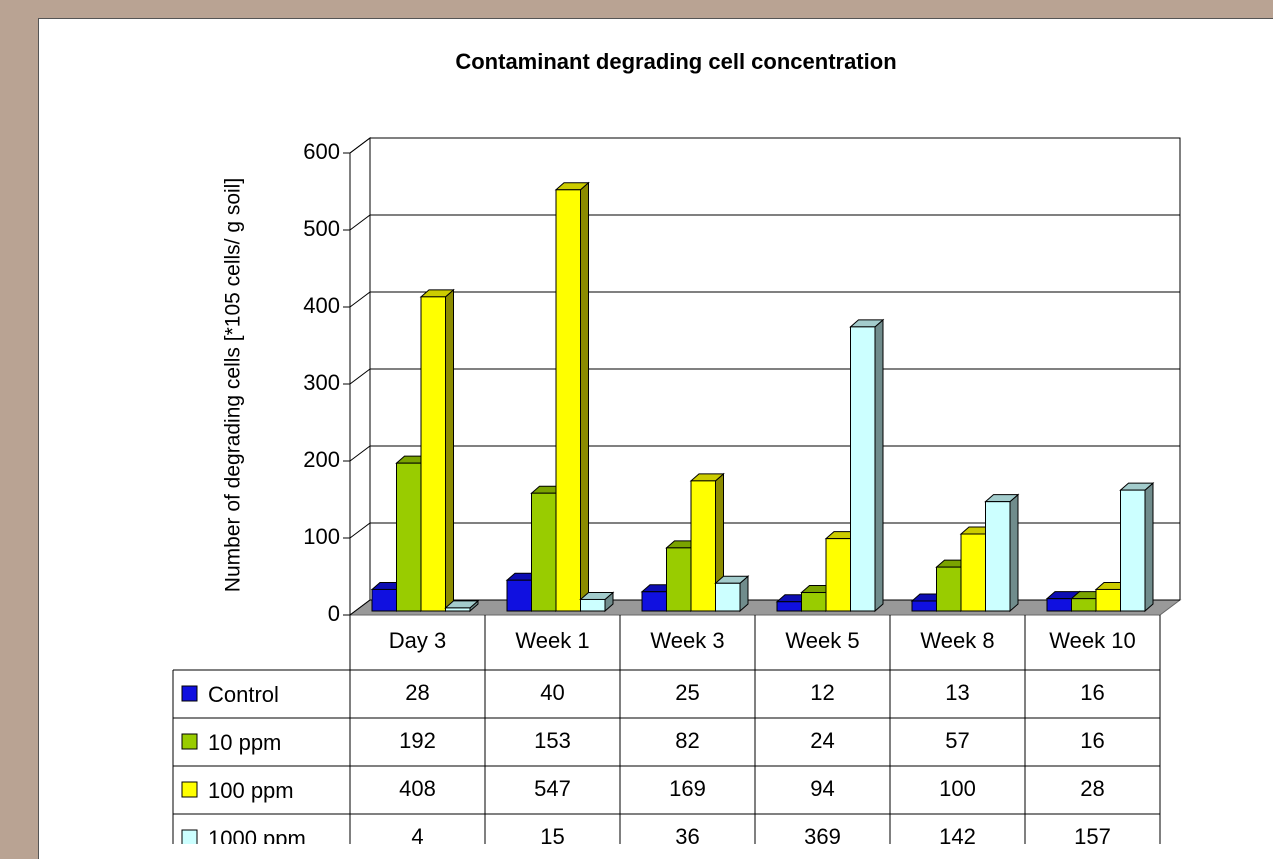 The width and height of the screenshot is (1273, 859). What do you see at coordinates (957, 788) in the screenshot?
I see `table-cell: 100` at bounding box center [957, 788].